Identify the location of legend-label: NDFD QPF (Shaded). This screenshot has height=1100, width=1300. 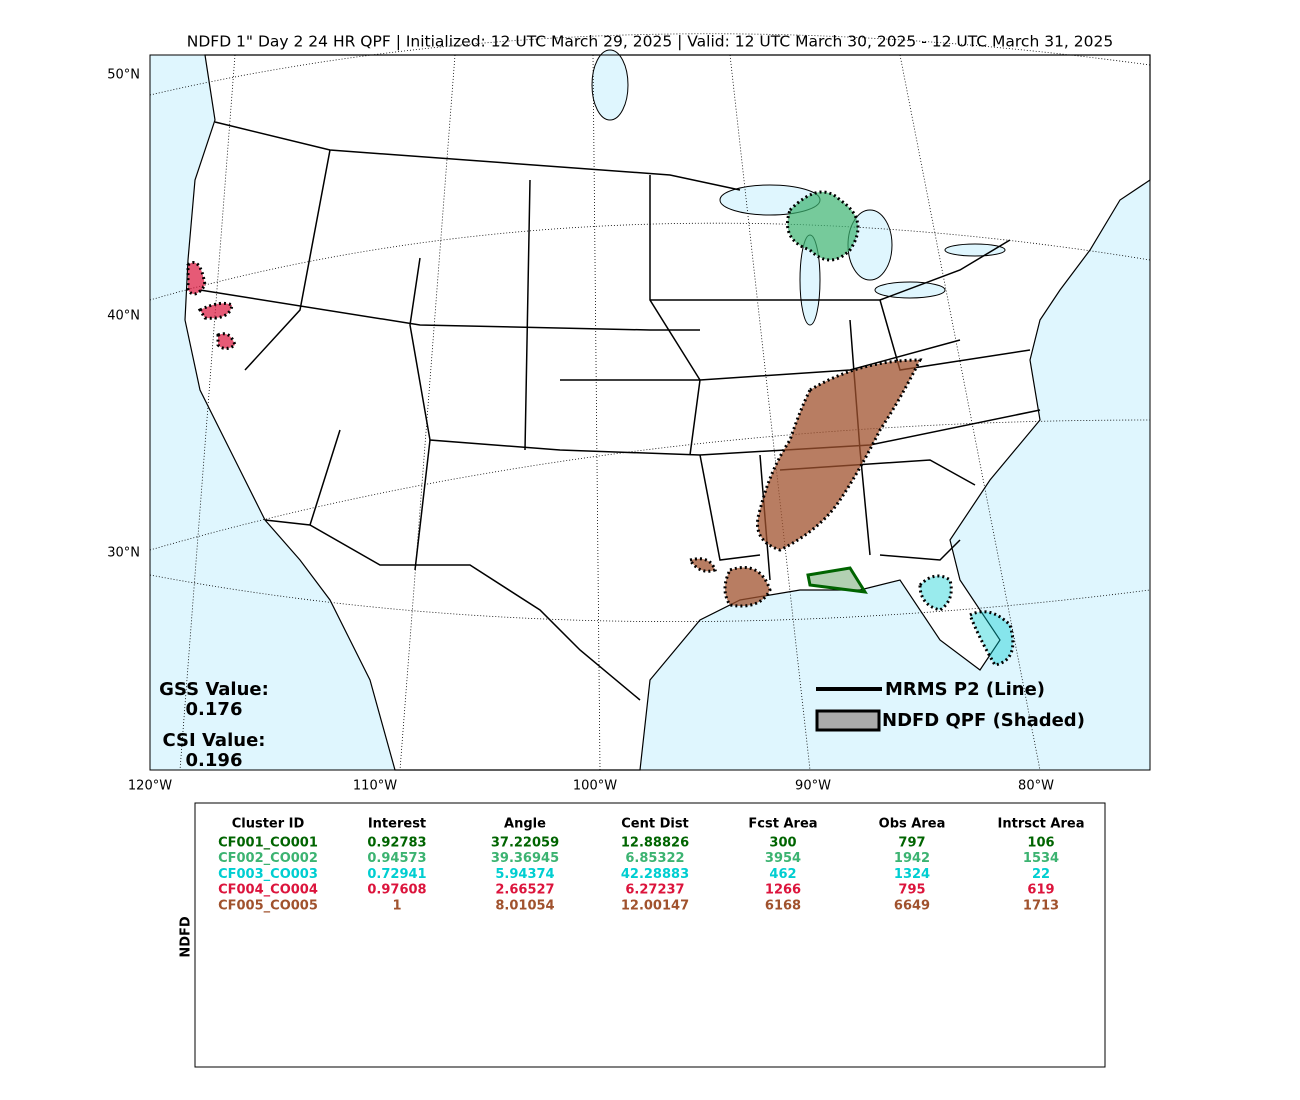
(983, 720).